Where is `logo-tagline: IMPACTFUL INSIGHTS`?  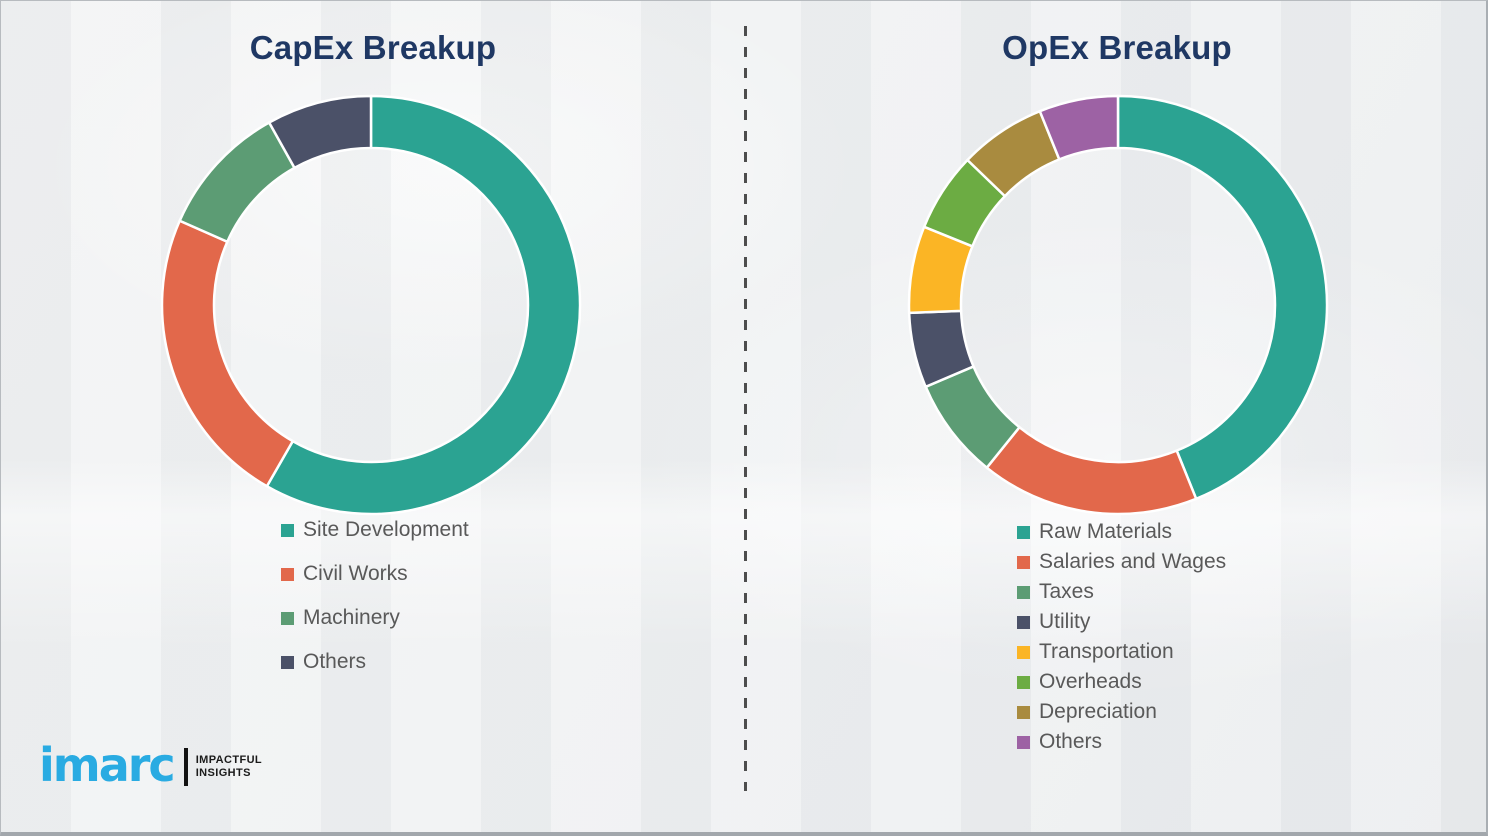
logo-tagline: IMPACTFUL INSIGHTS is located at coordinates (229, 767).